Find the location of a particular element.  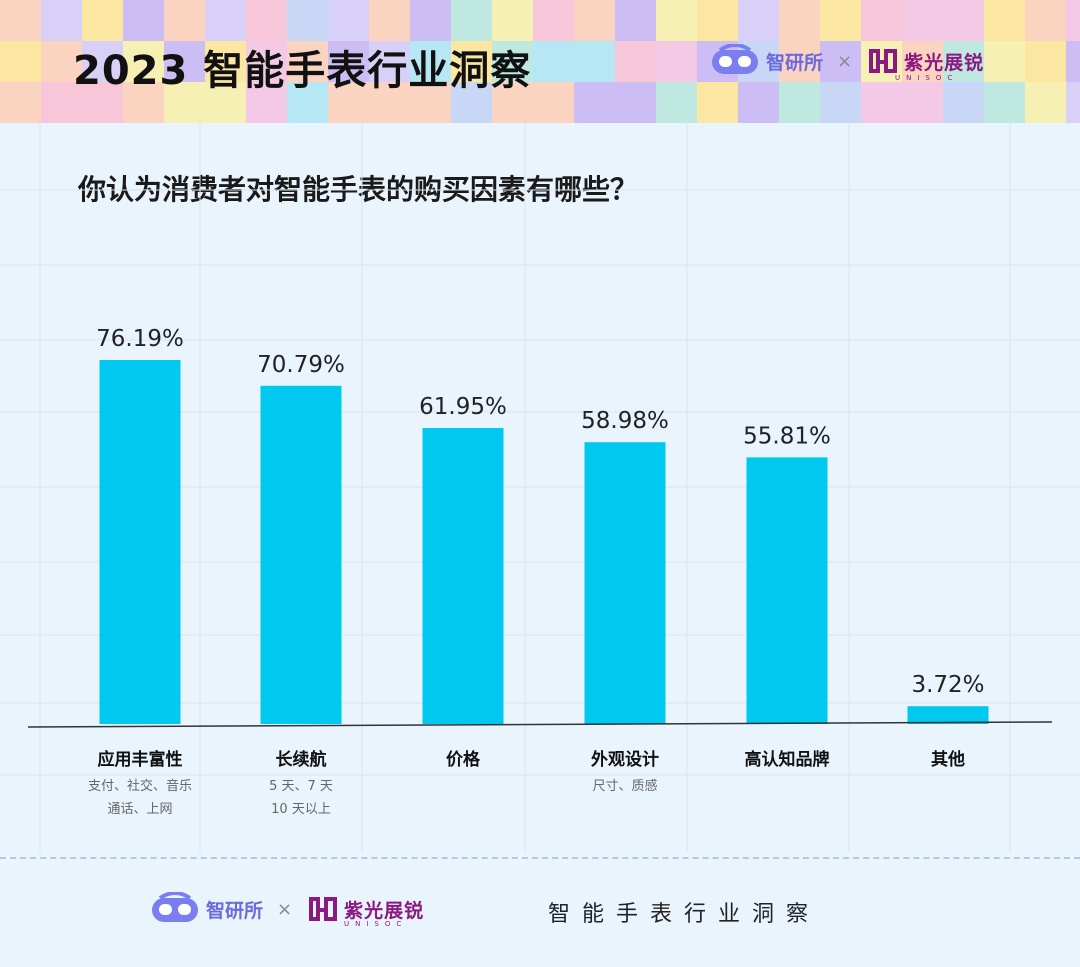

page-title: 2023 智能手表行业洞察 is located at coordinates (302, 71).